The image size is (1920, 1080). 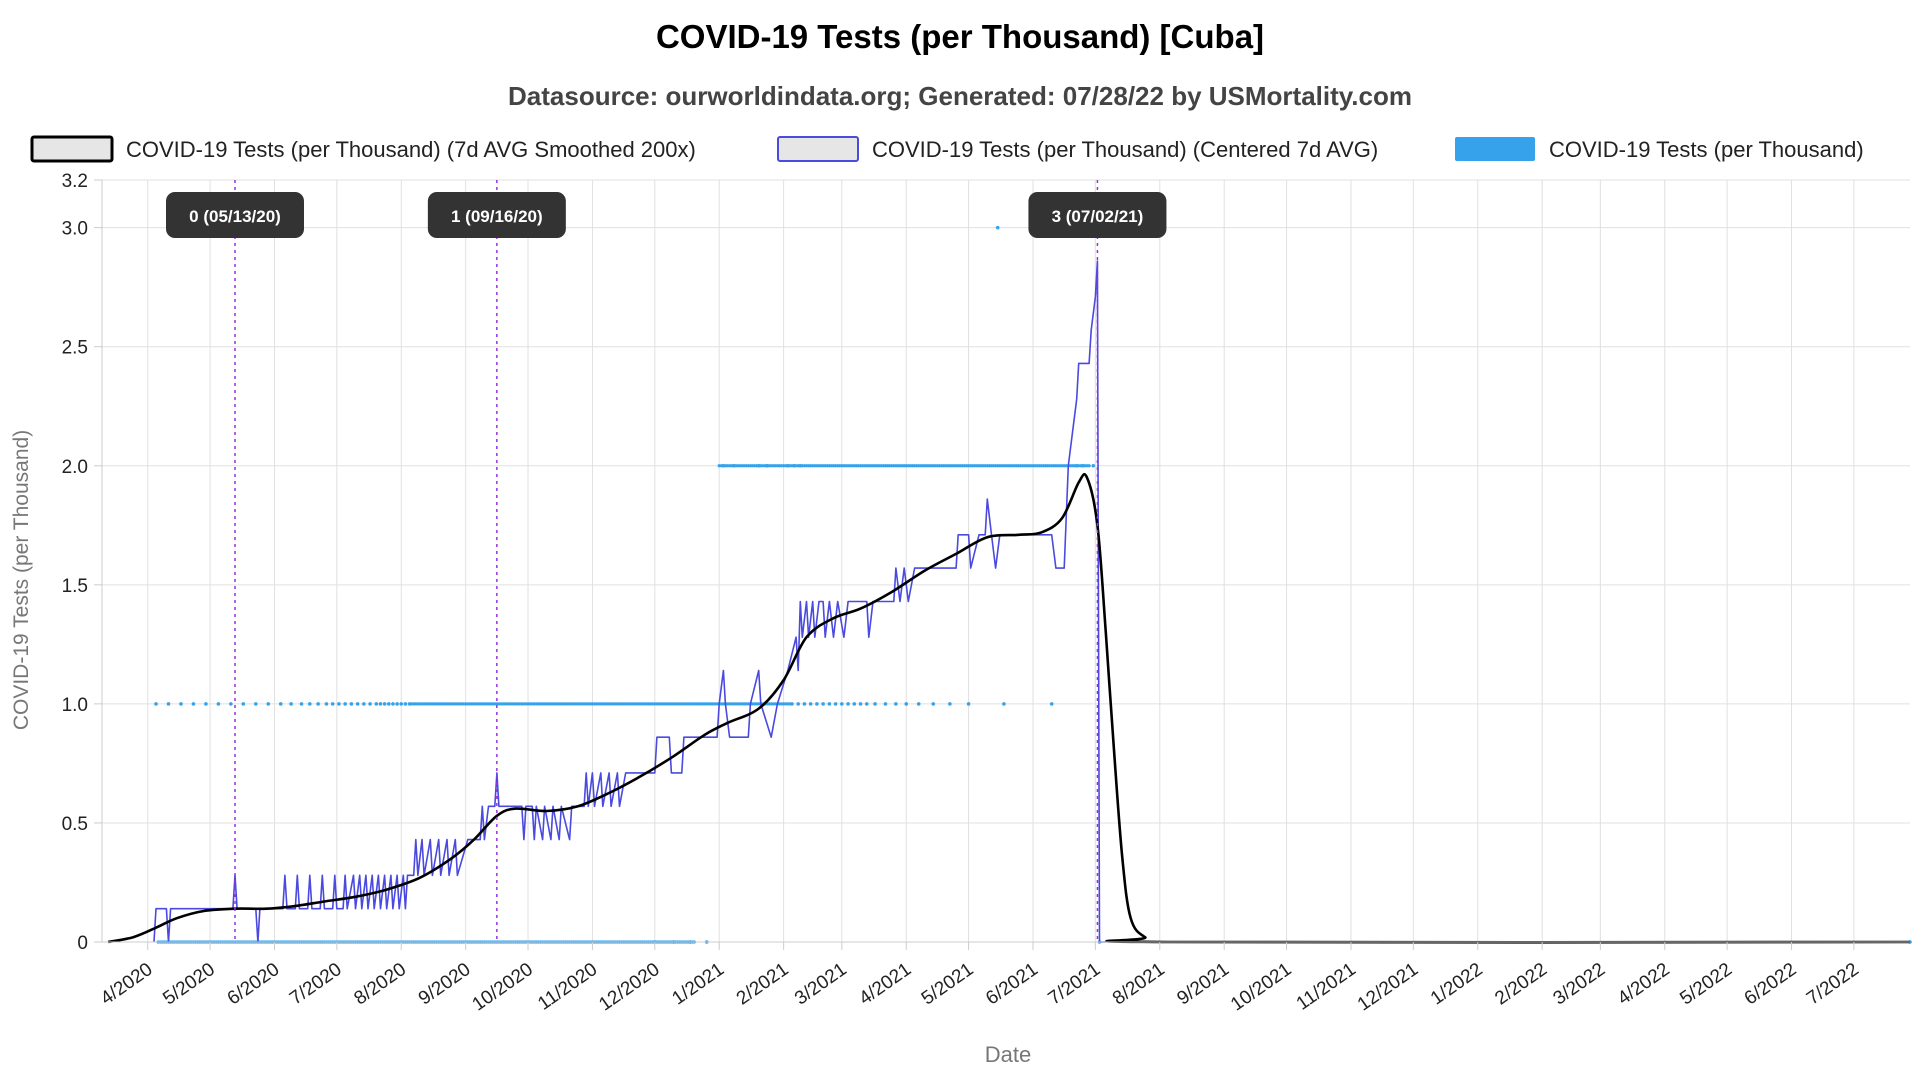 What do you see at coordinates (75, 229) in the screenshot?
I see `y-tick-label: 3.0` at bounding box center [75, 229].